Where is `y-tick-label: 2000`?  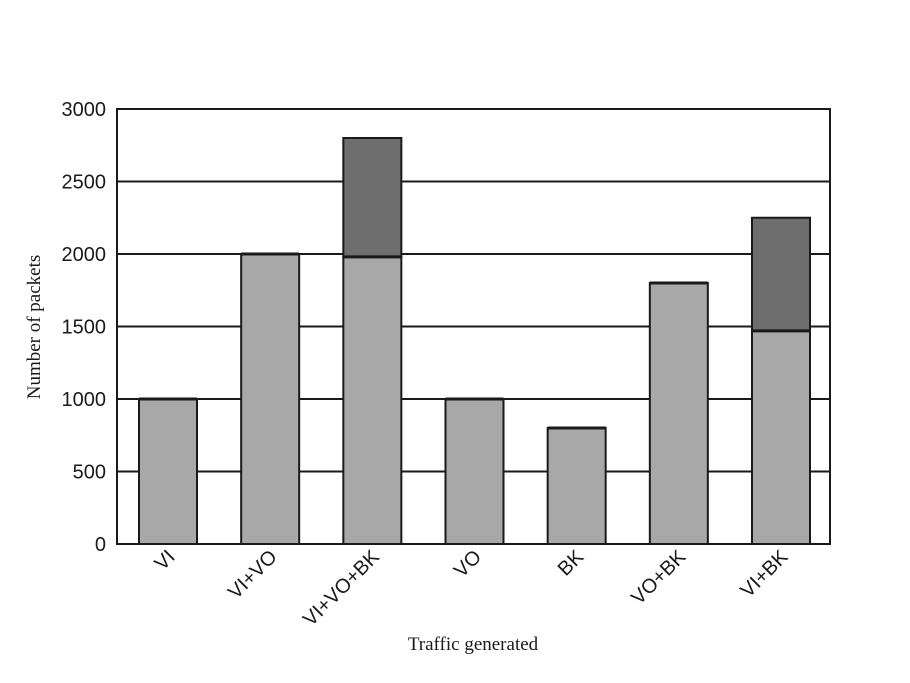
y-tick-label: 2000 is located at coordinates (84, 255).